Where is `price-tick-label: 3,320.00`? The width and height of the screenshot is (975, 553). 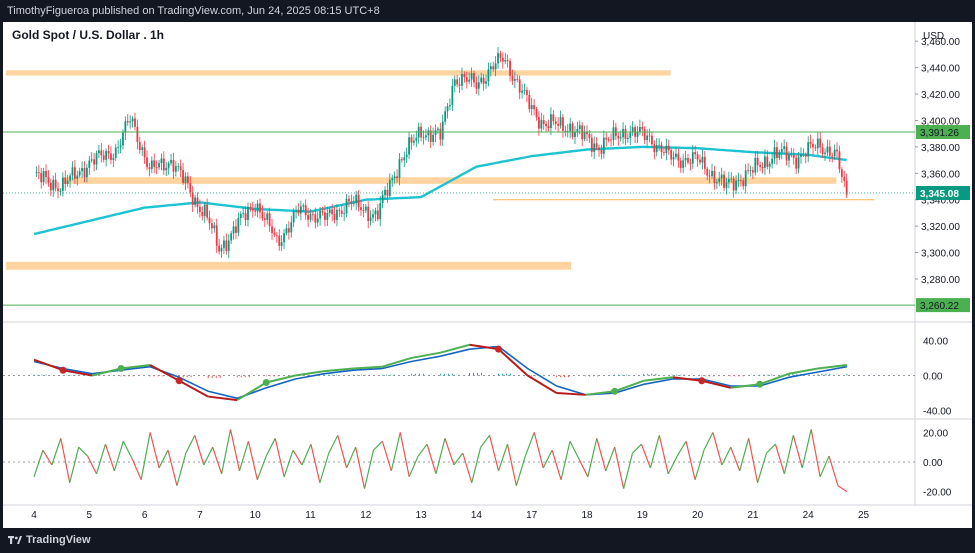
price-tick-label: 3,320.00 is located at coordinates (940, 227).